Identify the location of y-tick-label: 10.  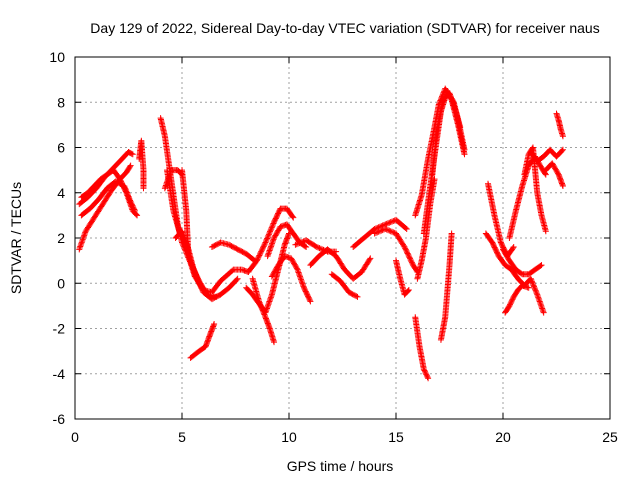
(57, 57).